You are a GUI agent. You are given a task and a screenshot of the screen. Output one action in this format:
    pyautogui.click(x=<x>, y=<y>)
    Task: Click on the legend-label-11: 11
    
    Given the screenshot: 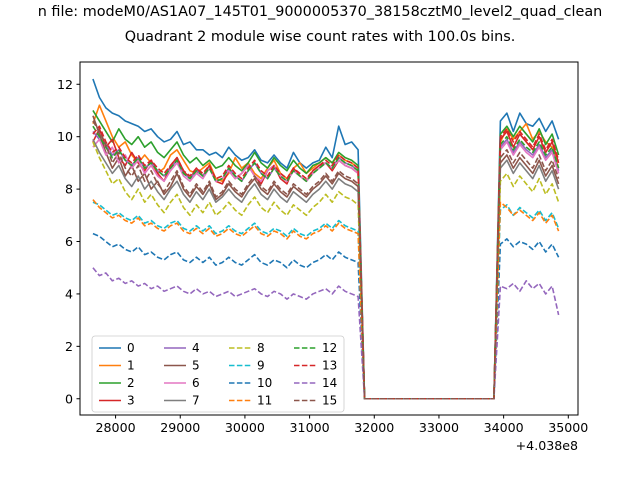 What is the action you would take?
    pyautogui.click(x=264, y=401)
    